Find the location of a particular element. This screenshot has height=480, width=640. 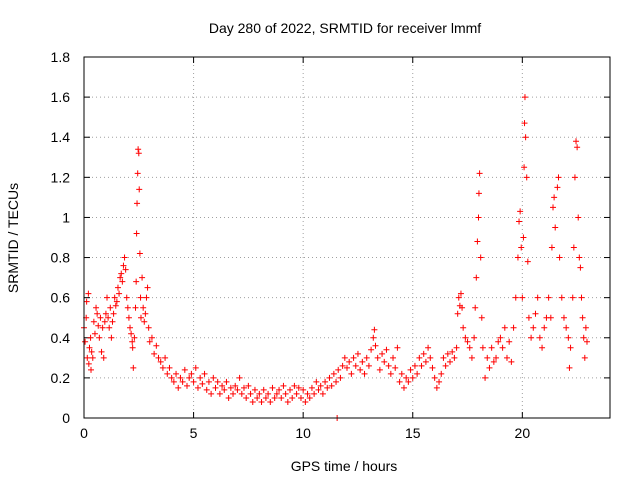

x-tick-labels: 0 5 10 15 20 is located at coordinates (305, 433).